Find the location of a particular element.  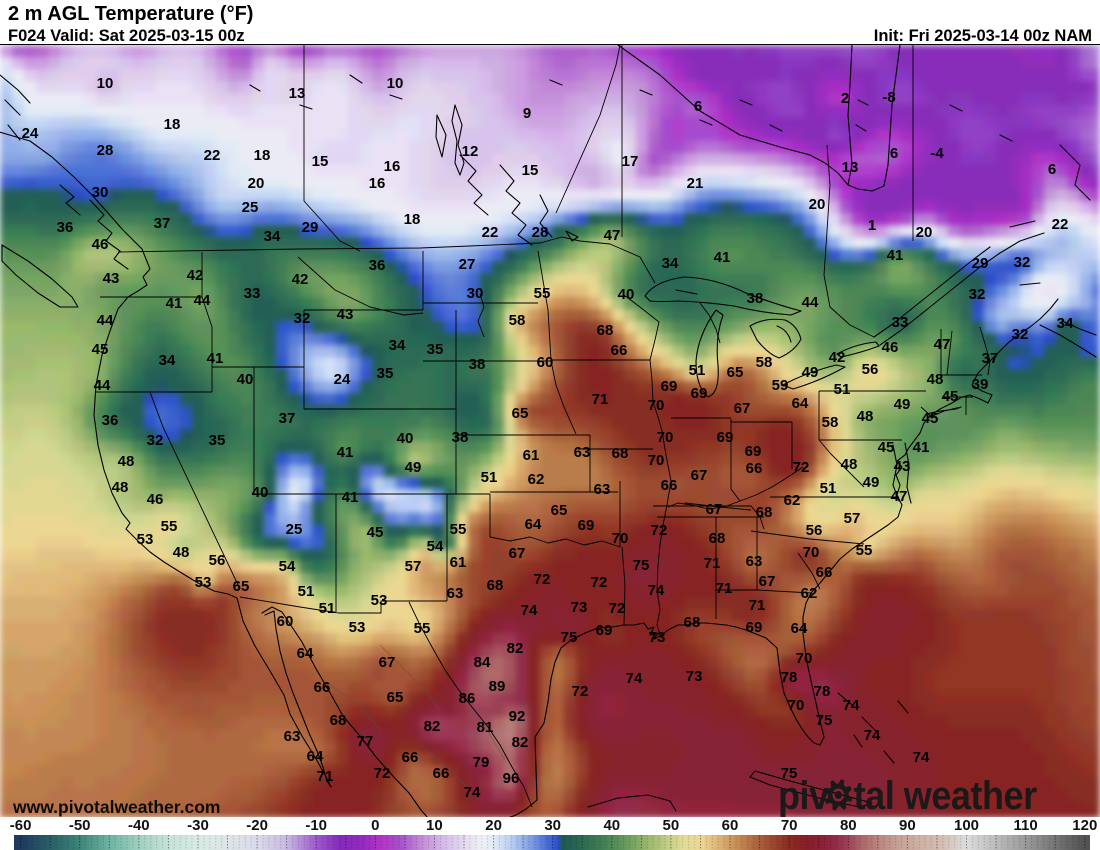

svg-text: 54 is located at coordinates (435, 546).